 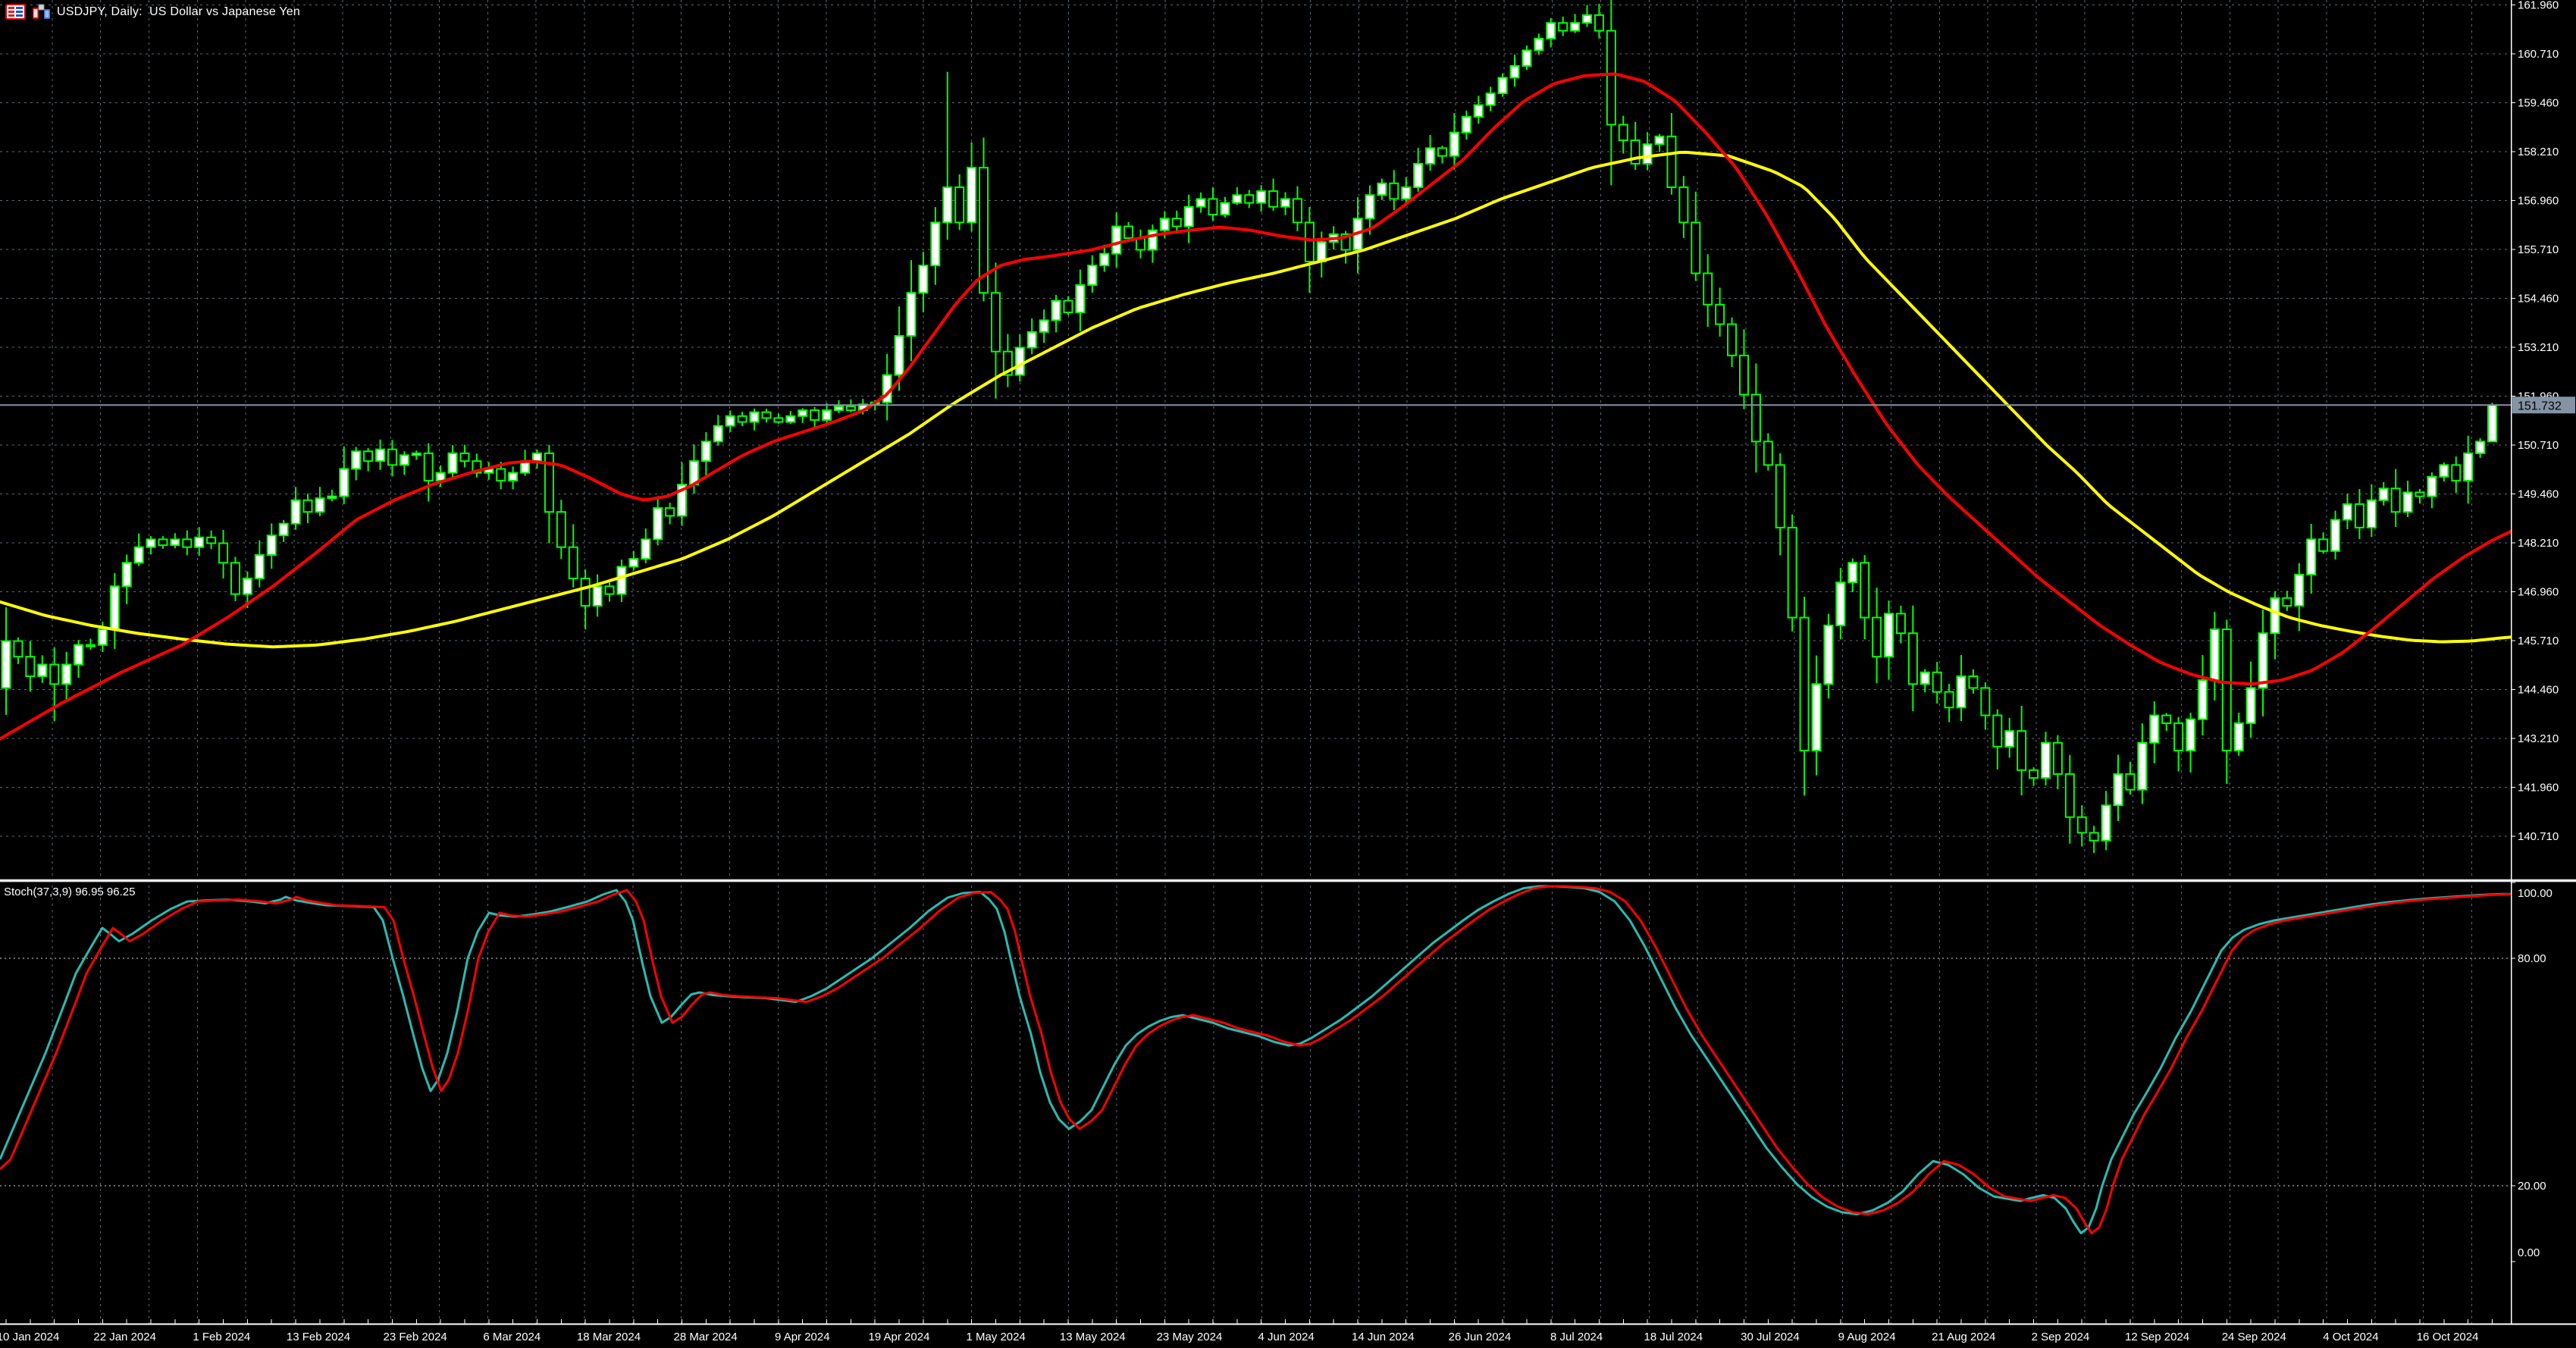 What do you see at coordinates (2538, 691) in the screenshot?
I see `price-tick-label: 144.460` at bounding box center [2538, 691].